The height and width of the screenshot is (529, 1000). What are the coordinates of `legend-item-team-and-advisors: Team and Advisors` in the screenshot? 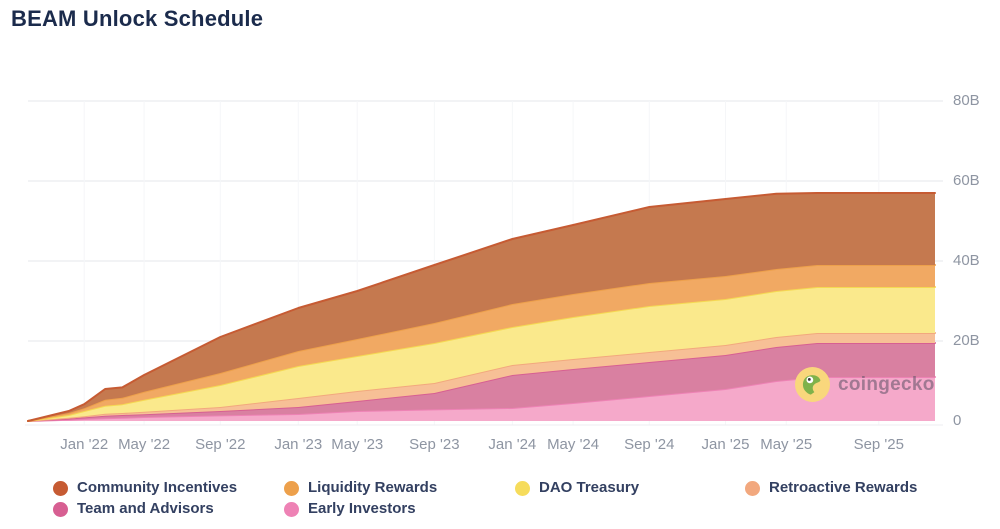 It's located at (133, 509).